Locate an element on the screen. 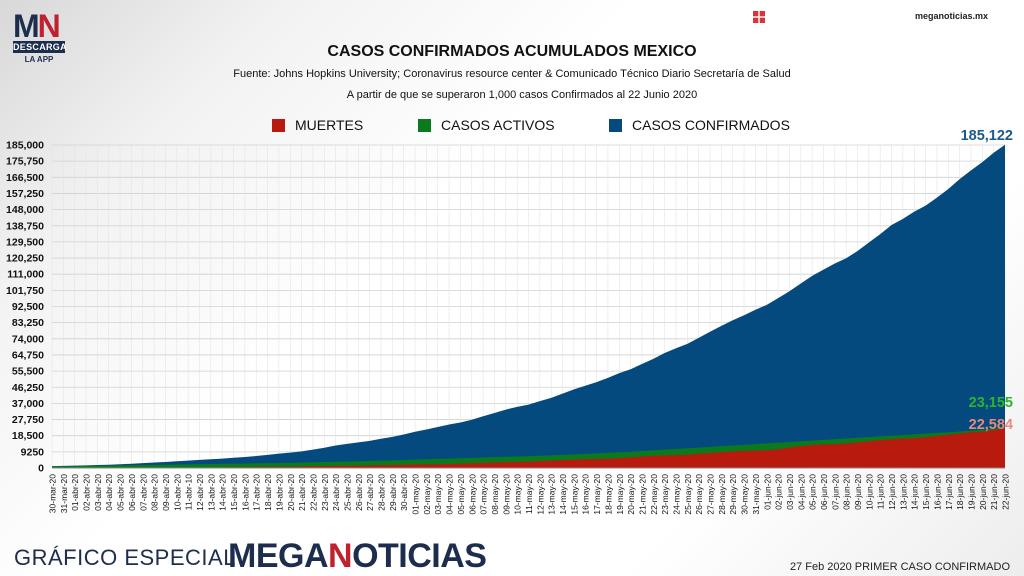 Image resolution: width=1024 pixels, height=576 pixels. legend-label-confirmados: CASOS CONFIRMADOS is located at coordinates (711, 125).